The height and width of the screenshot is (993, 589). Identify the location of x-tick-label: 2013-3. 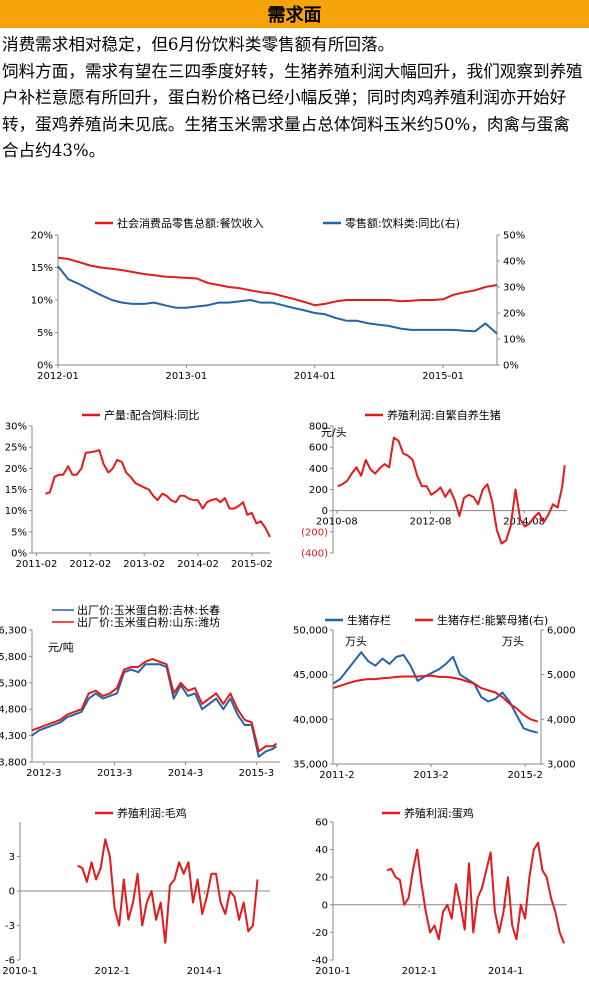
(114, 773).